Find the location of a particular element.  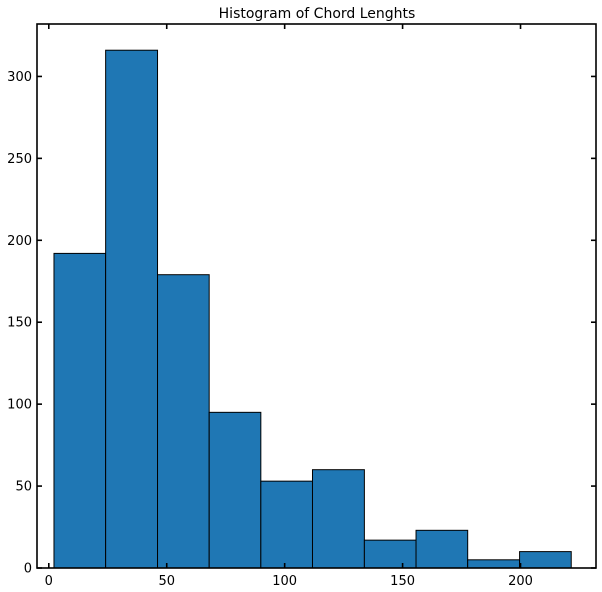

y-tick-label: 250 is located at coordinates (19, 159).